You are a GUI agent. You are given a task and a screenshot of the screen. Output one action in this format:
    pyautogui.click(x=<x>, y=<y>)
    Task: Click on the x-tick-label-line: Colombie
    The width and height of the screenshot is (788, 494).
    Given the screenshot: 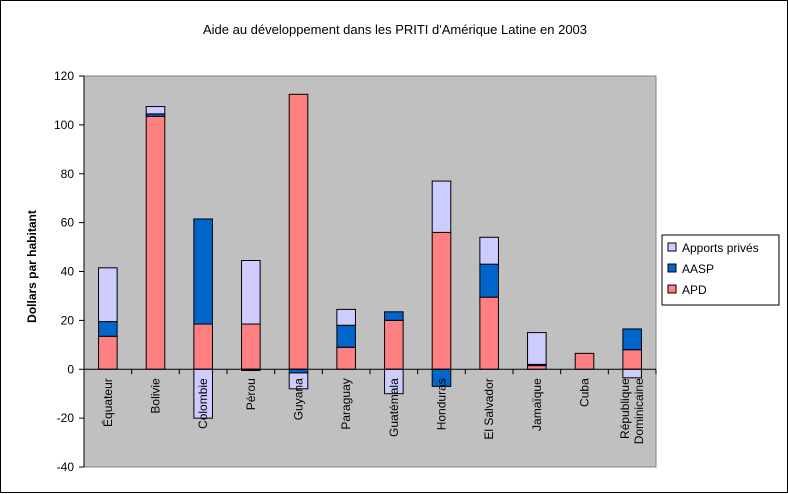 What is the action you would take?
    pyautogui.click(x=203, y=403)
    